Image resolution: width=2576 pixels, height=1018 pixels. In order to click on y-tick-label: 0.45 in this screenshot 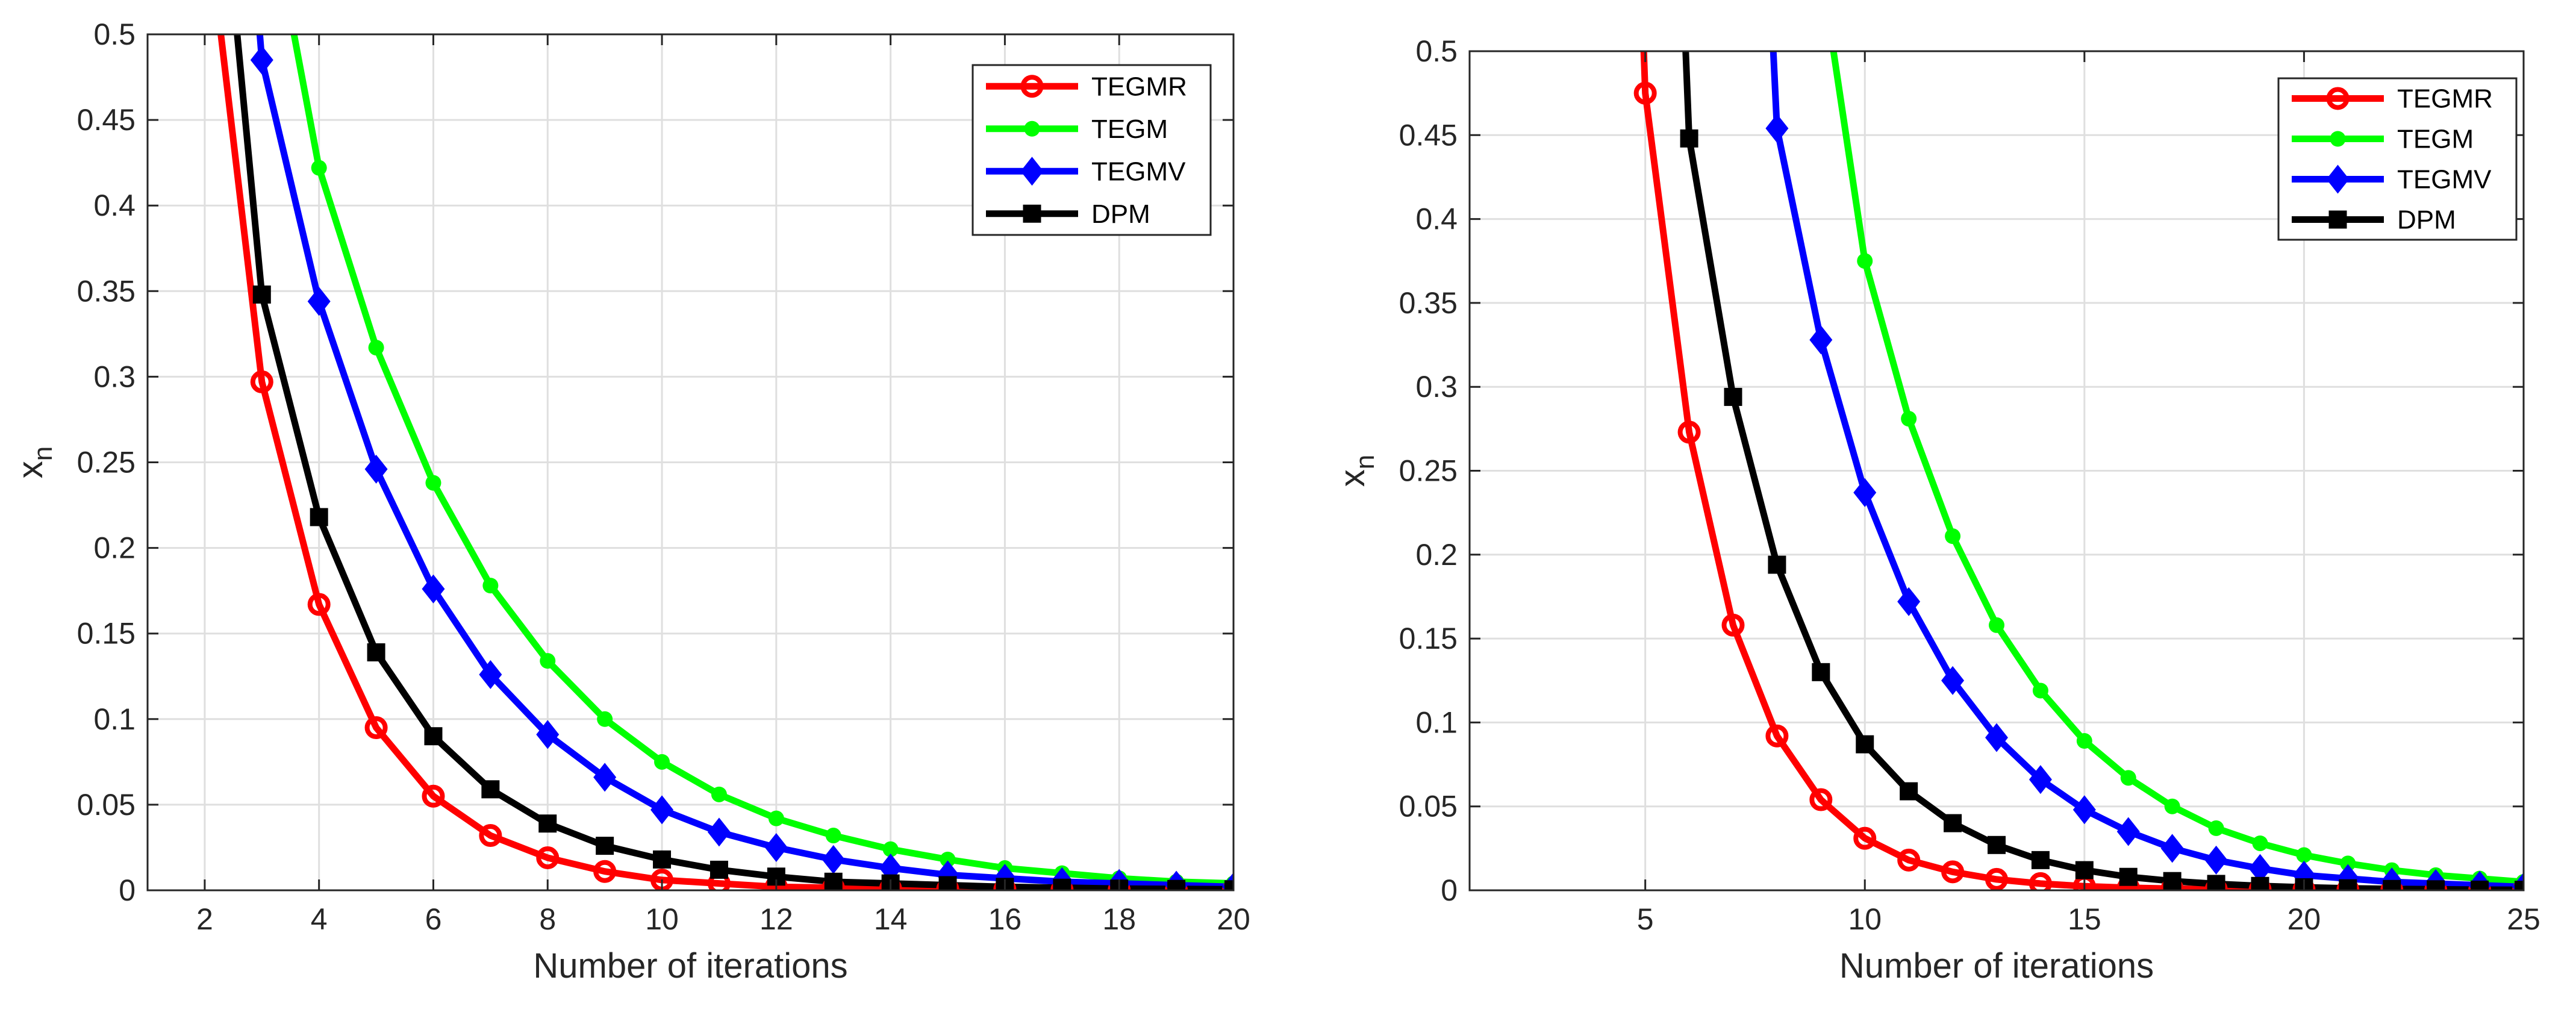, I will do `click(1428, 135)`.